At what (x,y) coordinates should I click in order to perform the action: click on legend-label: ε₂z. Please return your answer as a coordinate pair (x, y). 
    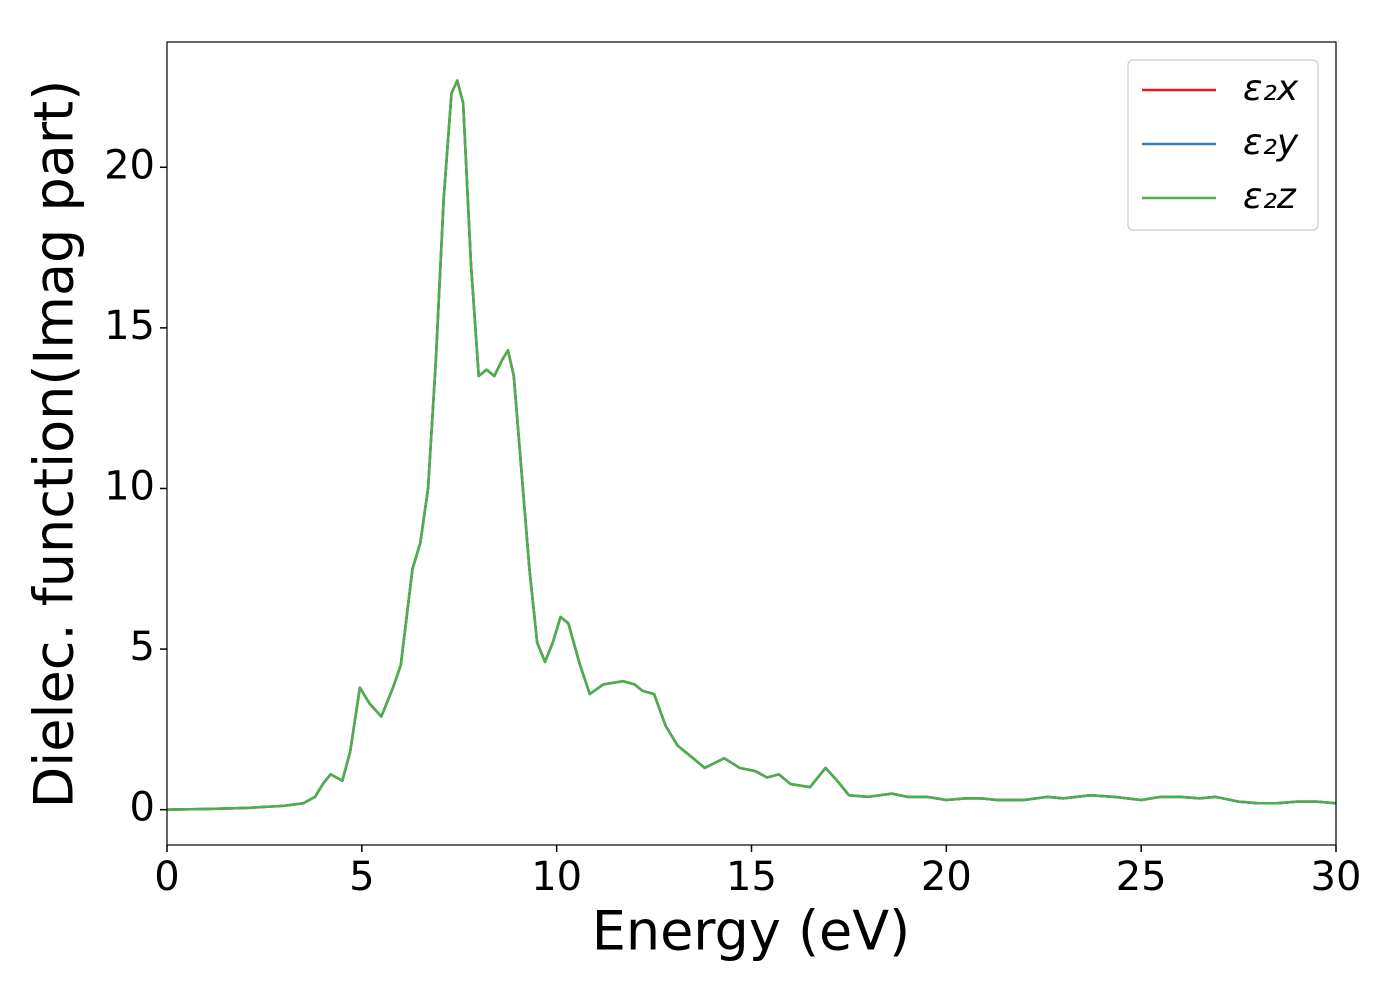
    Looking at the image, I should click on (1270, 196).